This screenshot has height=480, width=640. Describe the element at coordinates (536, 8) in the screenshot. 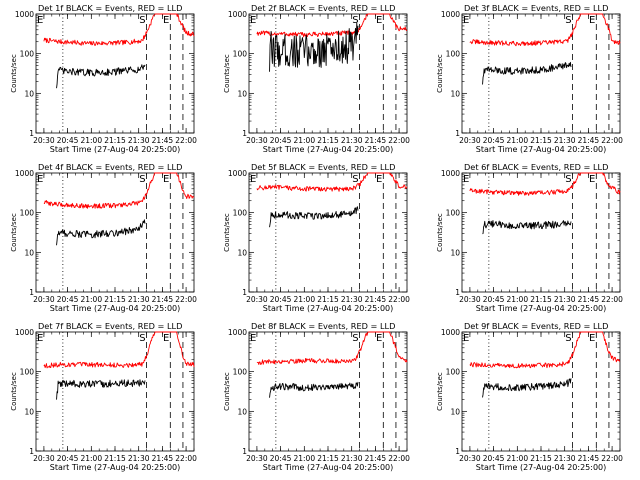

I see `panel-title: Det 3f BLACK = Events, RED = LLD` at that location.